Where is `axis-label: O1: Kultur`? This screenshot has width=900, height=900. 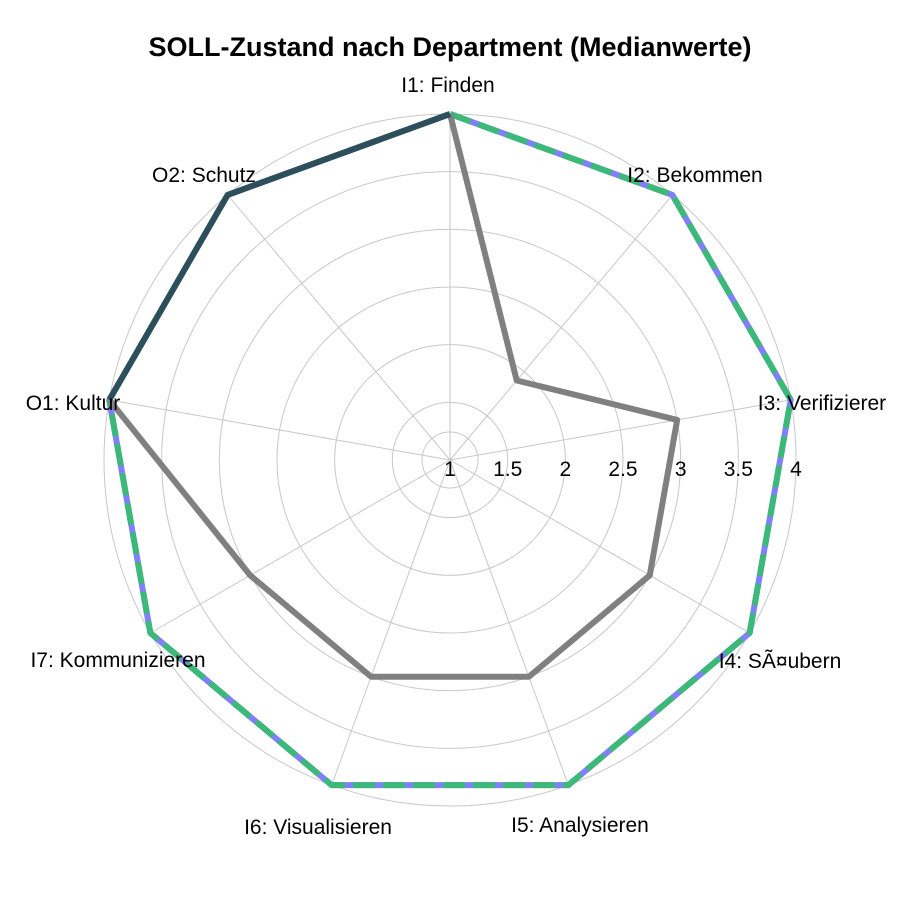 axis-label: O1: Kultur is located at coordinates (73, 403).